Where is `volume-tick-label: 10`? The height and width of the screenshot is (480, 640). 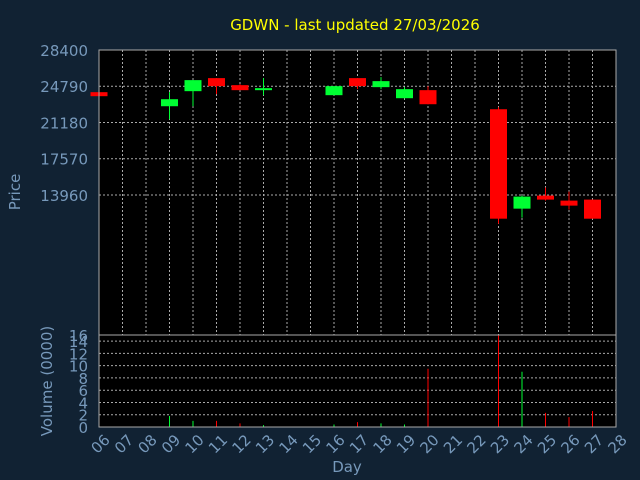 volume-tick-label: 10 is located at coordinates (78, 367).